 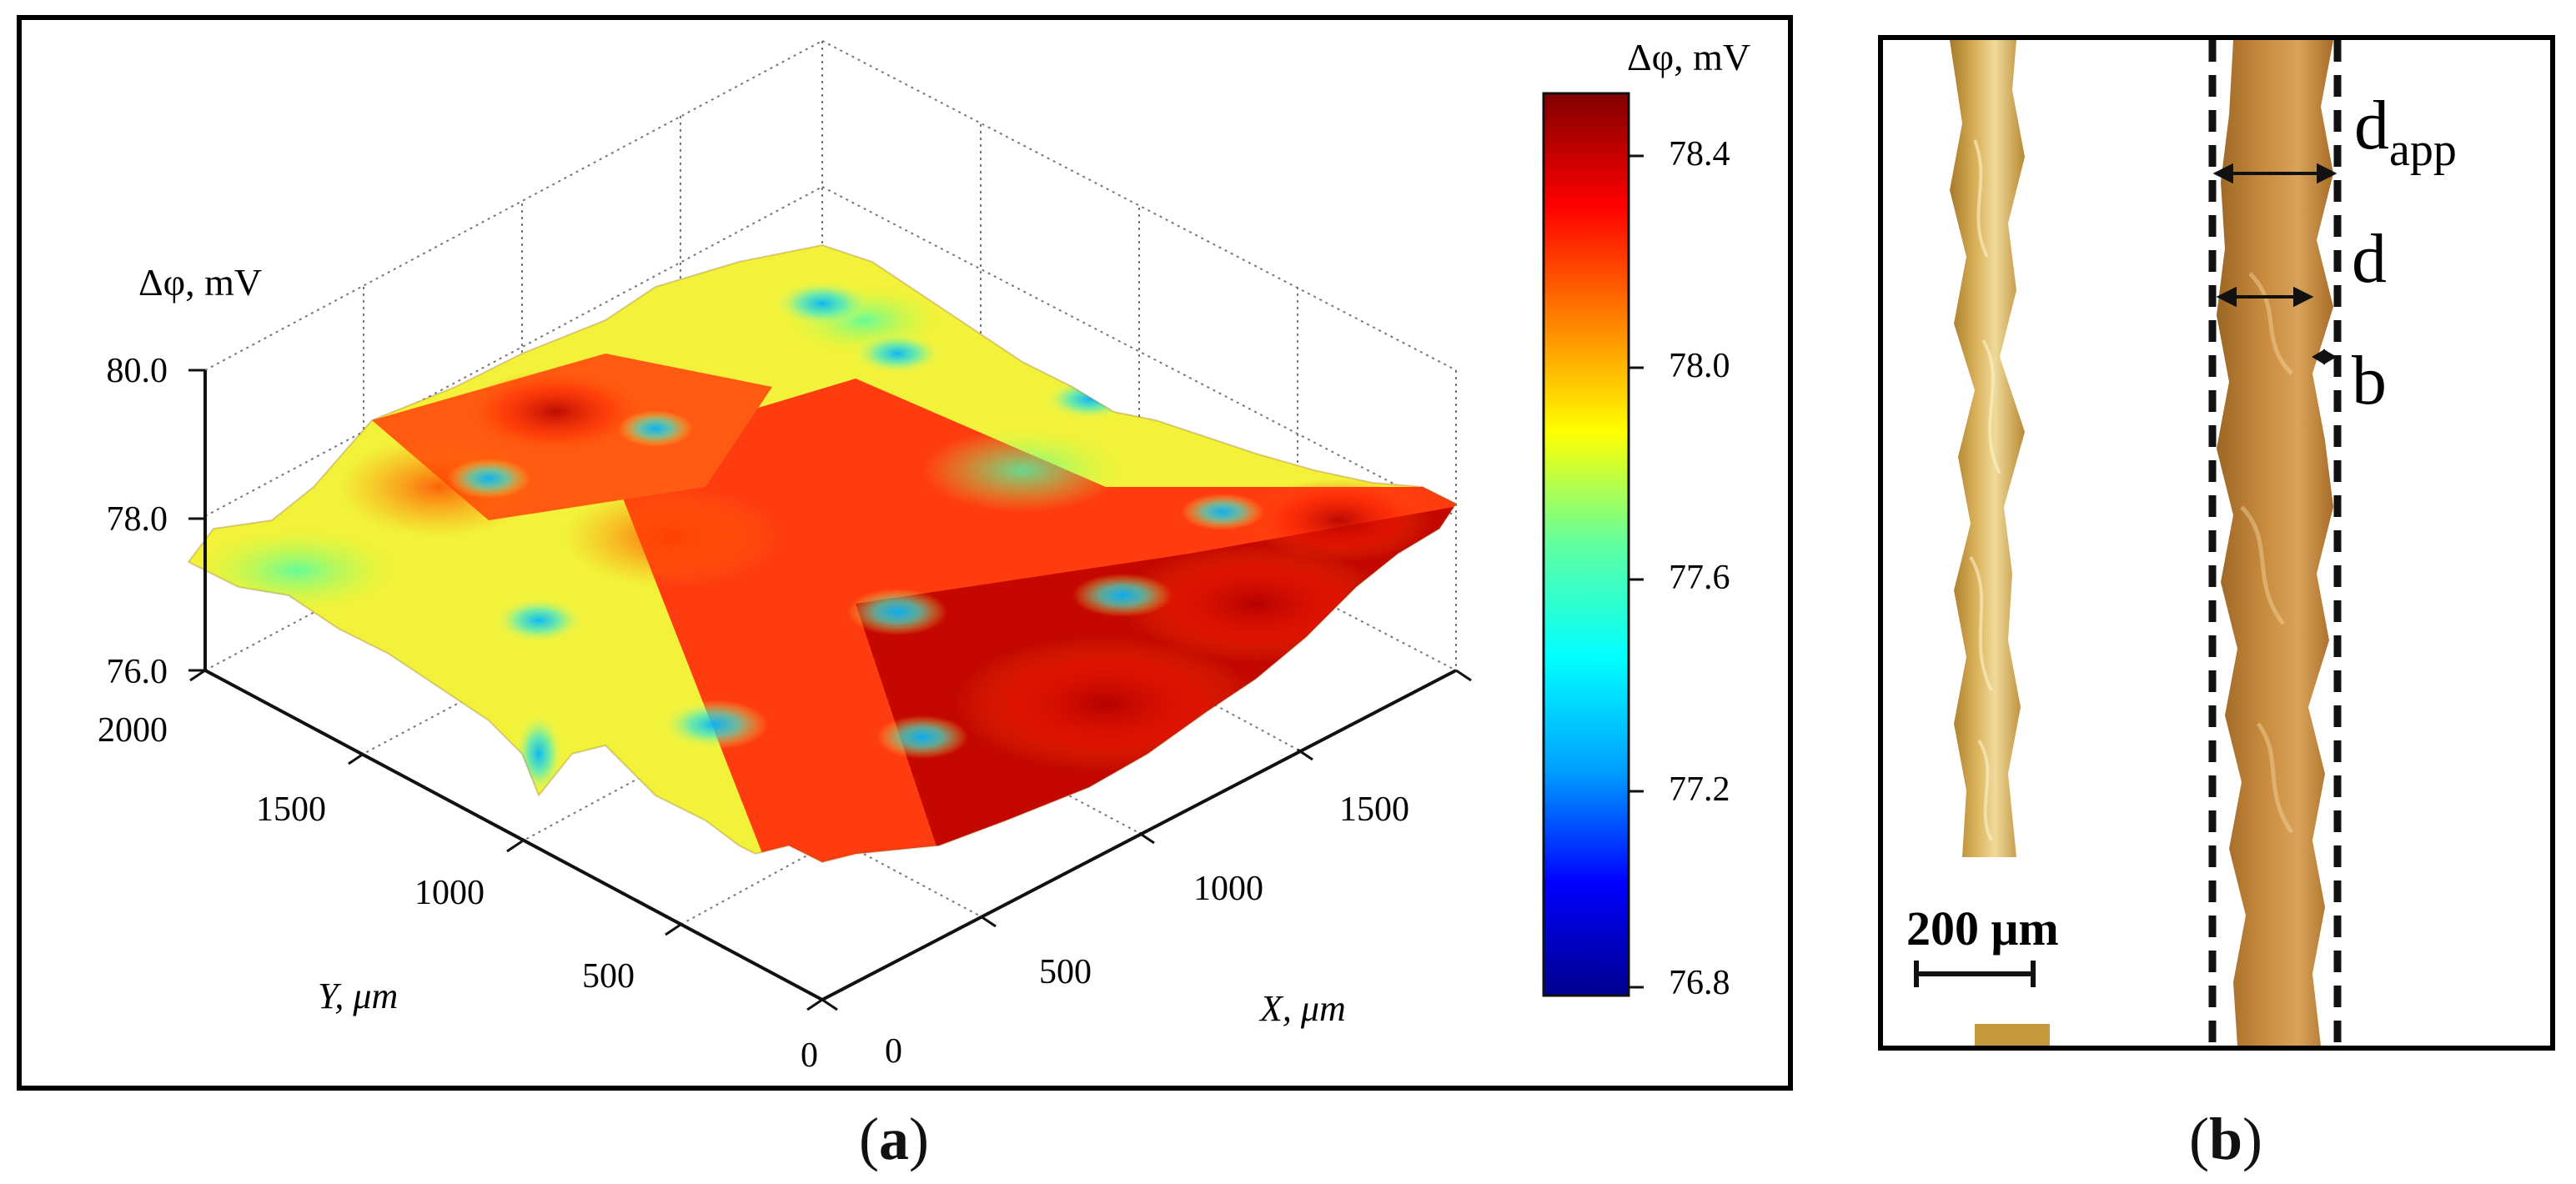 I want to click on fiber-left, so click(x=1987, y=448).